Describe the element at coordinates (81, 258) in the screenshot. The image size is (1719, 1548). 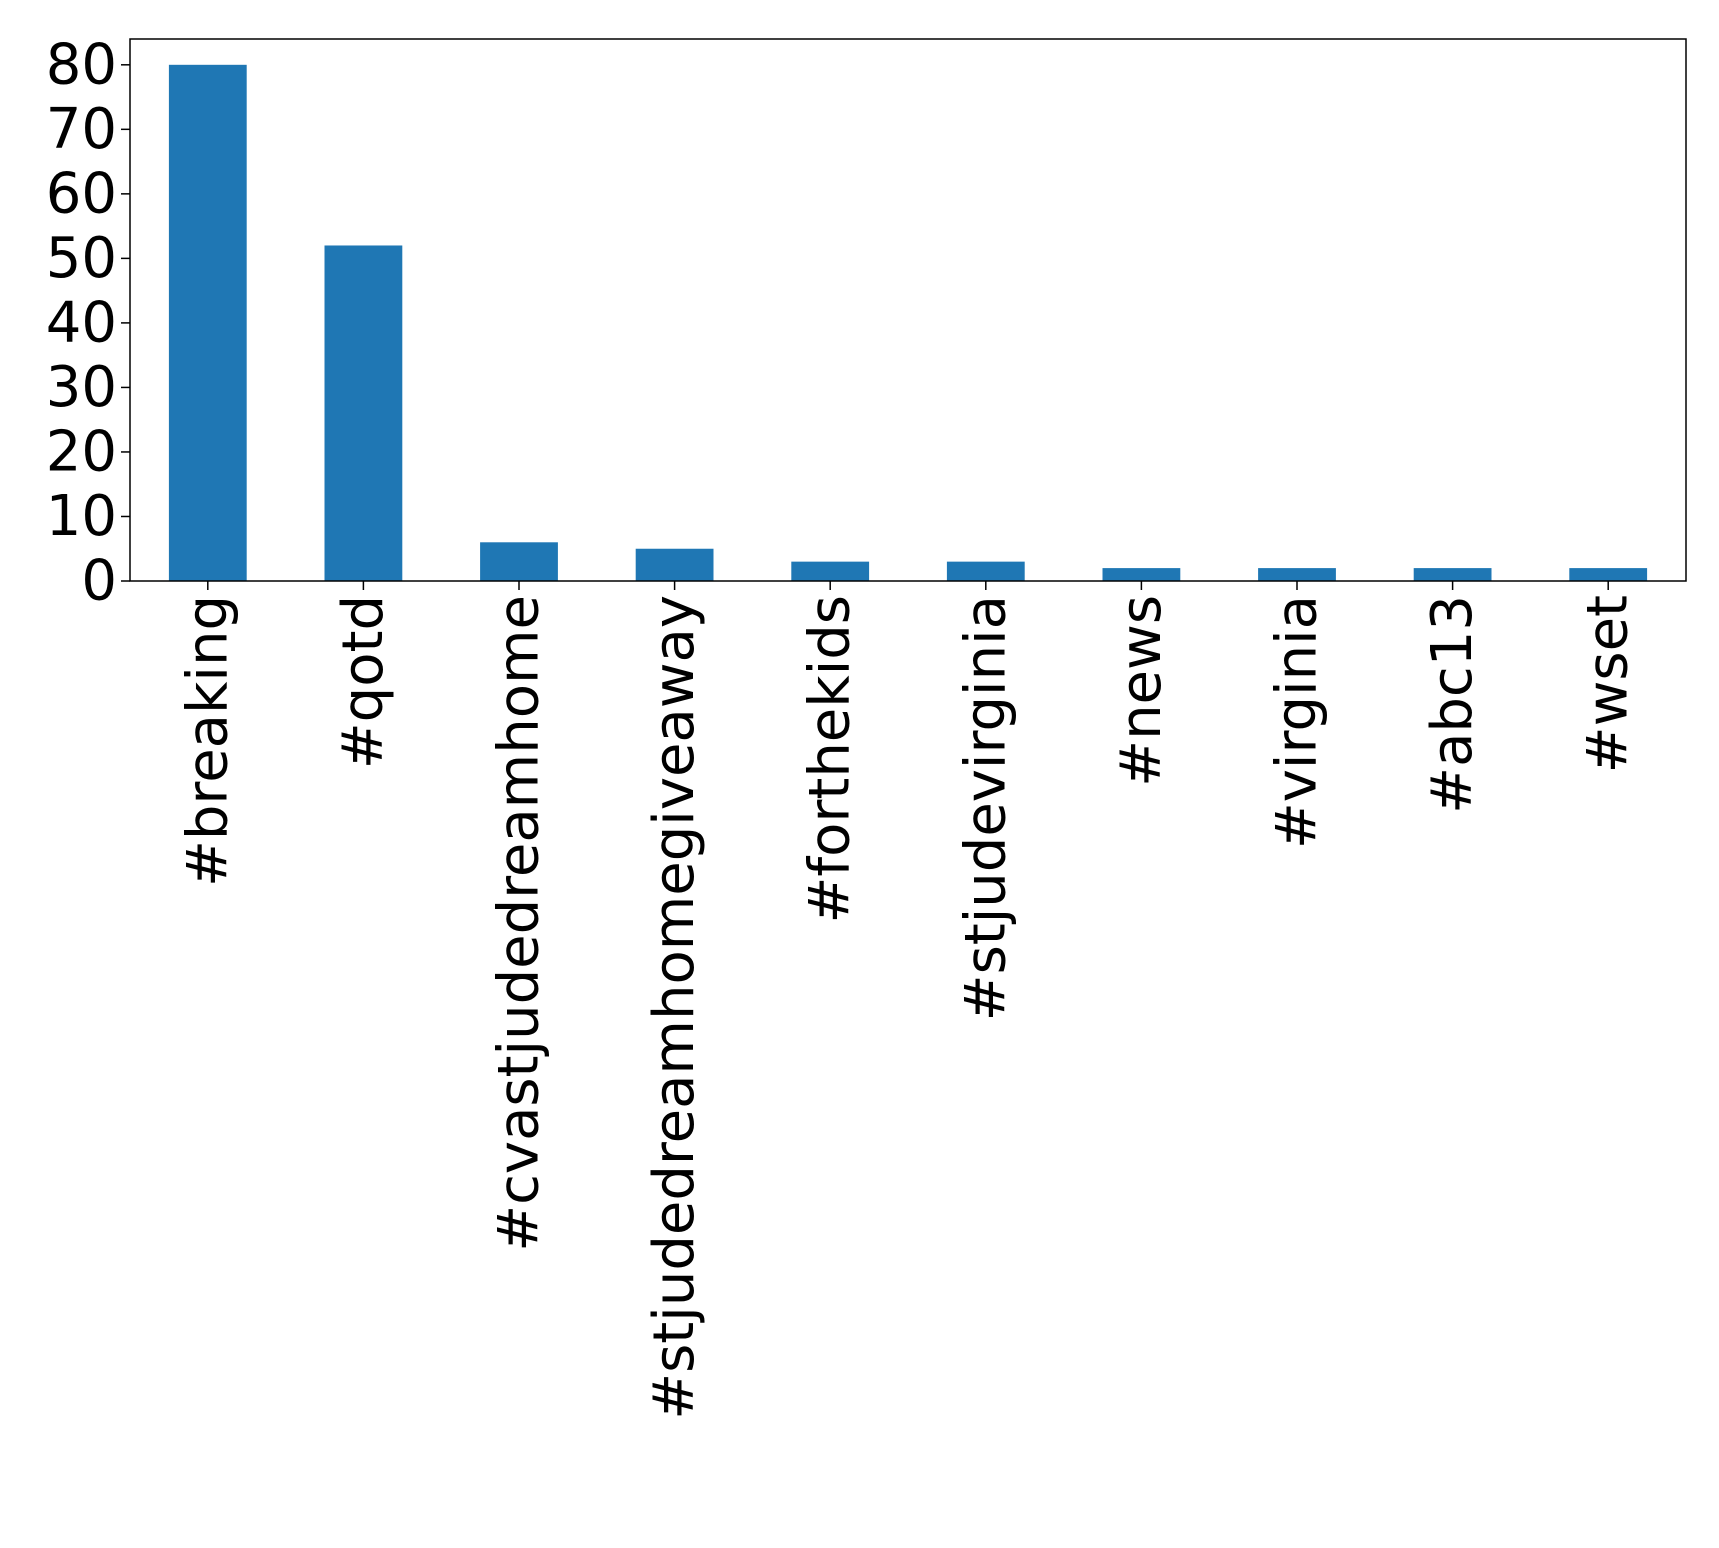
I see `y-tick-label: 50` at that location.